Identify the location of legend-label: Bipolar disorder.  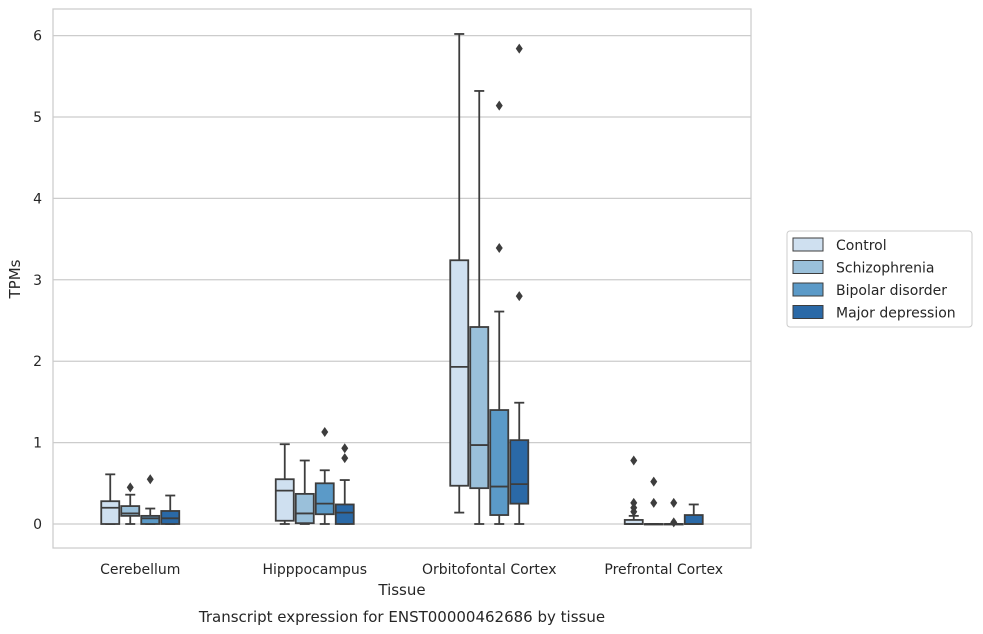
(891, 291).